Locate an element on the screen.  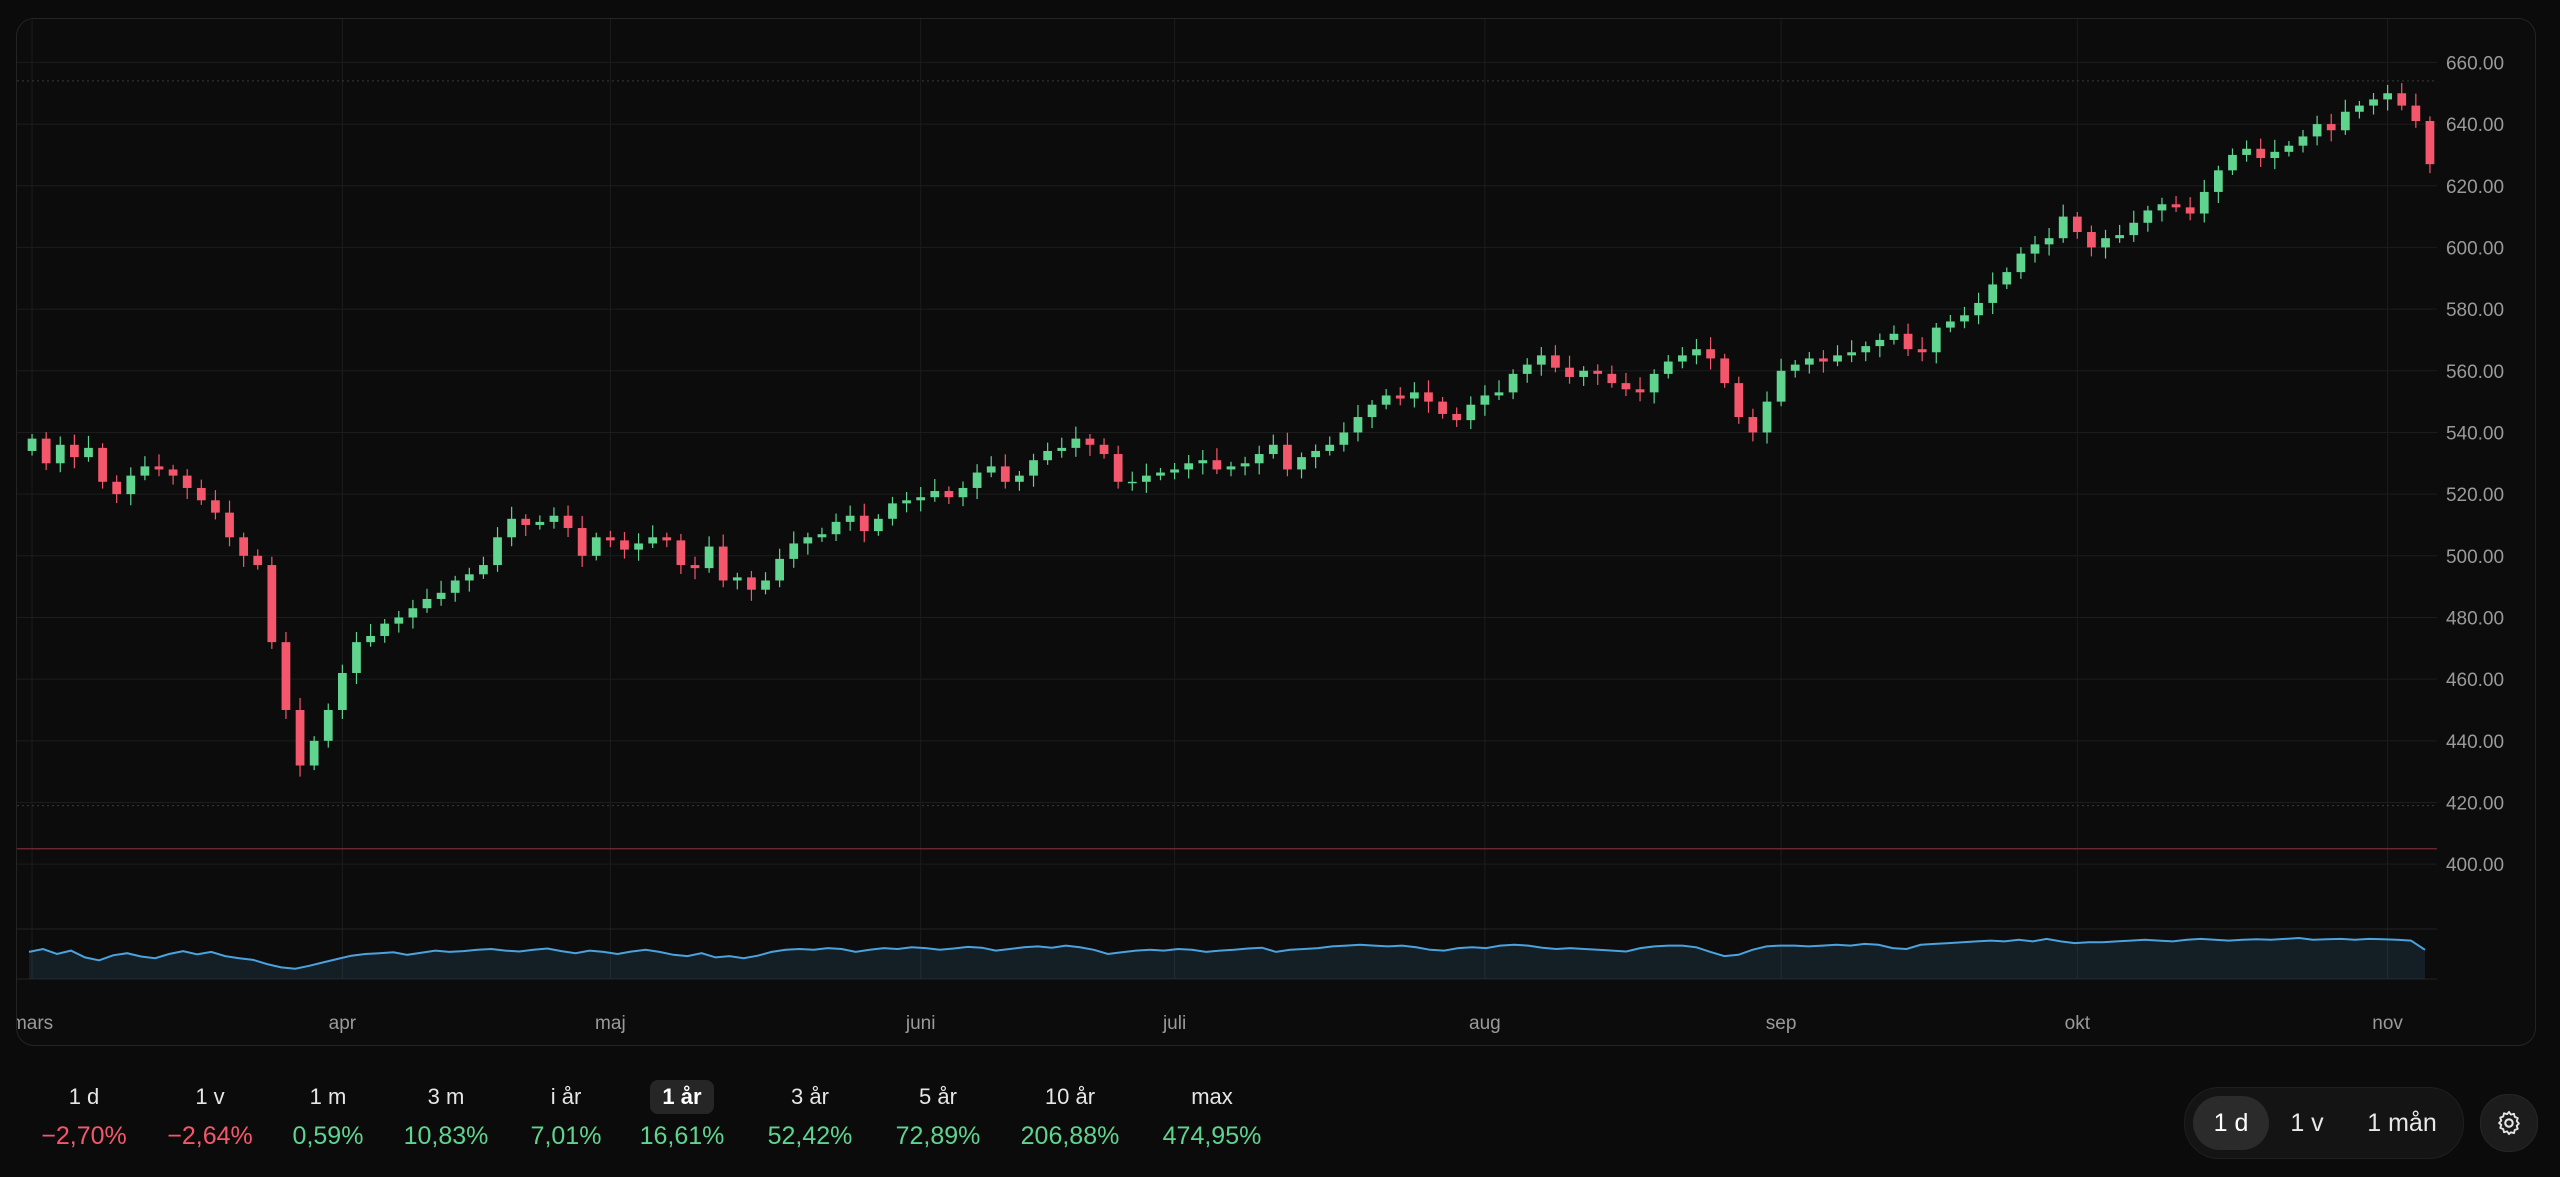
y-tick-label: 540.00 is located at coordinates (2475, 433).